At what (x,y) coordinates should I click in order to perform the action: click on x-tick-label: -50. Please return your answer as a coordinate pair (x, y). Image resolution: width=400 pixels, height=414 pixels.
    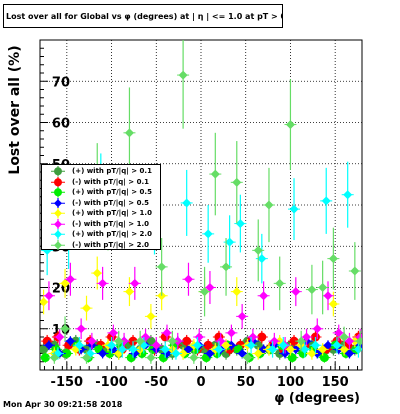
    Looking at the image, I should click on (157, 382).